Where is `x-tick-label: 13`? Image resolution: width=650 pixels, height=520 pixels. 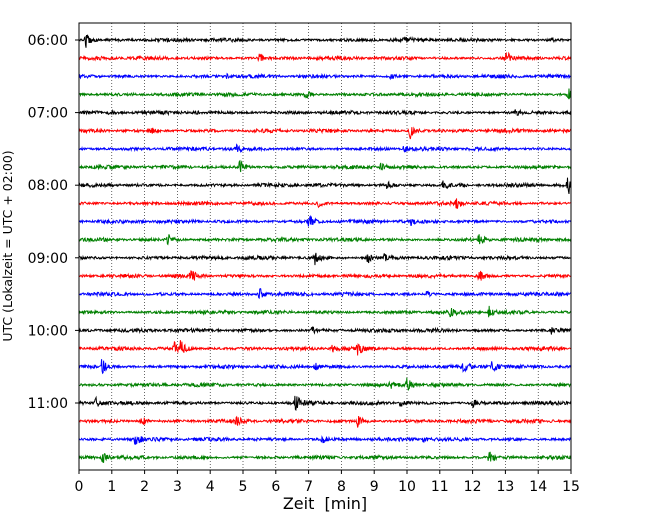 x-tick-label: 13 is located at coordinates (505, 487).